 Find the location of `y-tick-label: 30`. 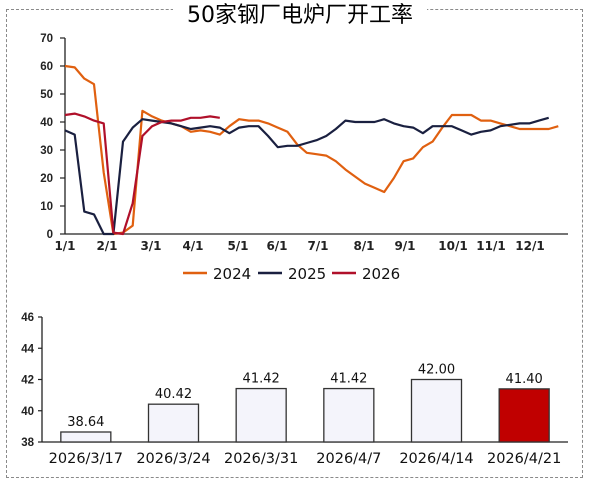

y-tick-label: 30 is located at coordinates (46, 151).